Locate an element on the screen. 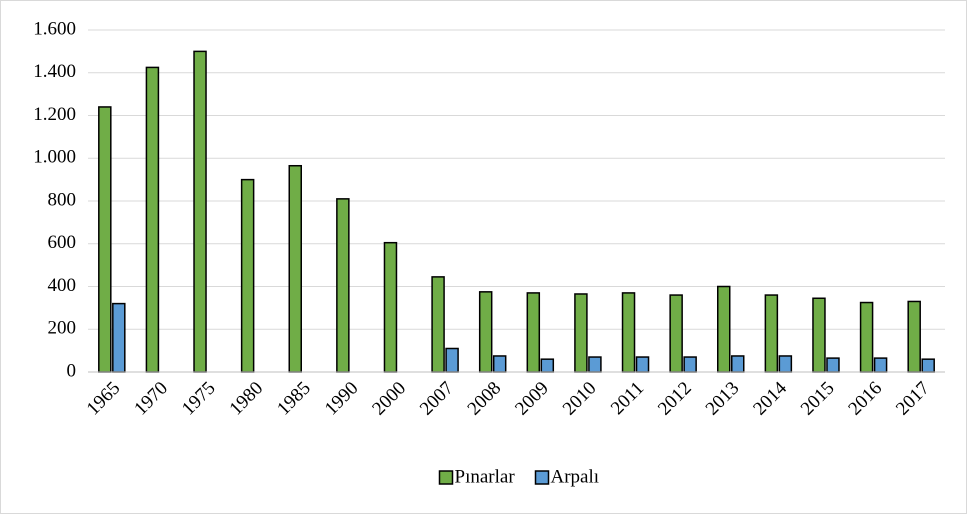 The width and height of the screenshot is (968, 515). y-tick-label: 200 is located at coordinates (62, 328).